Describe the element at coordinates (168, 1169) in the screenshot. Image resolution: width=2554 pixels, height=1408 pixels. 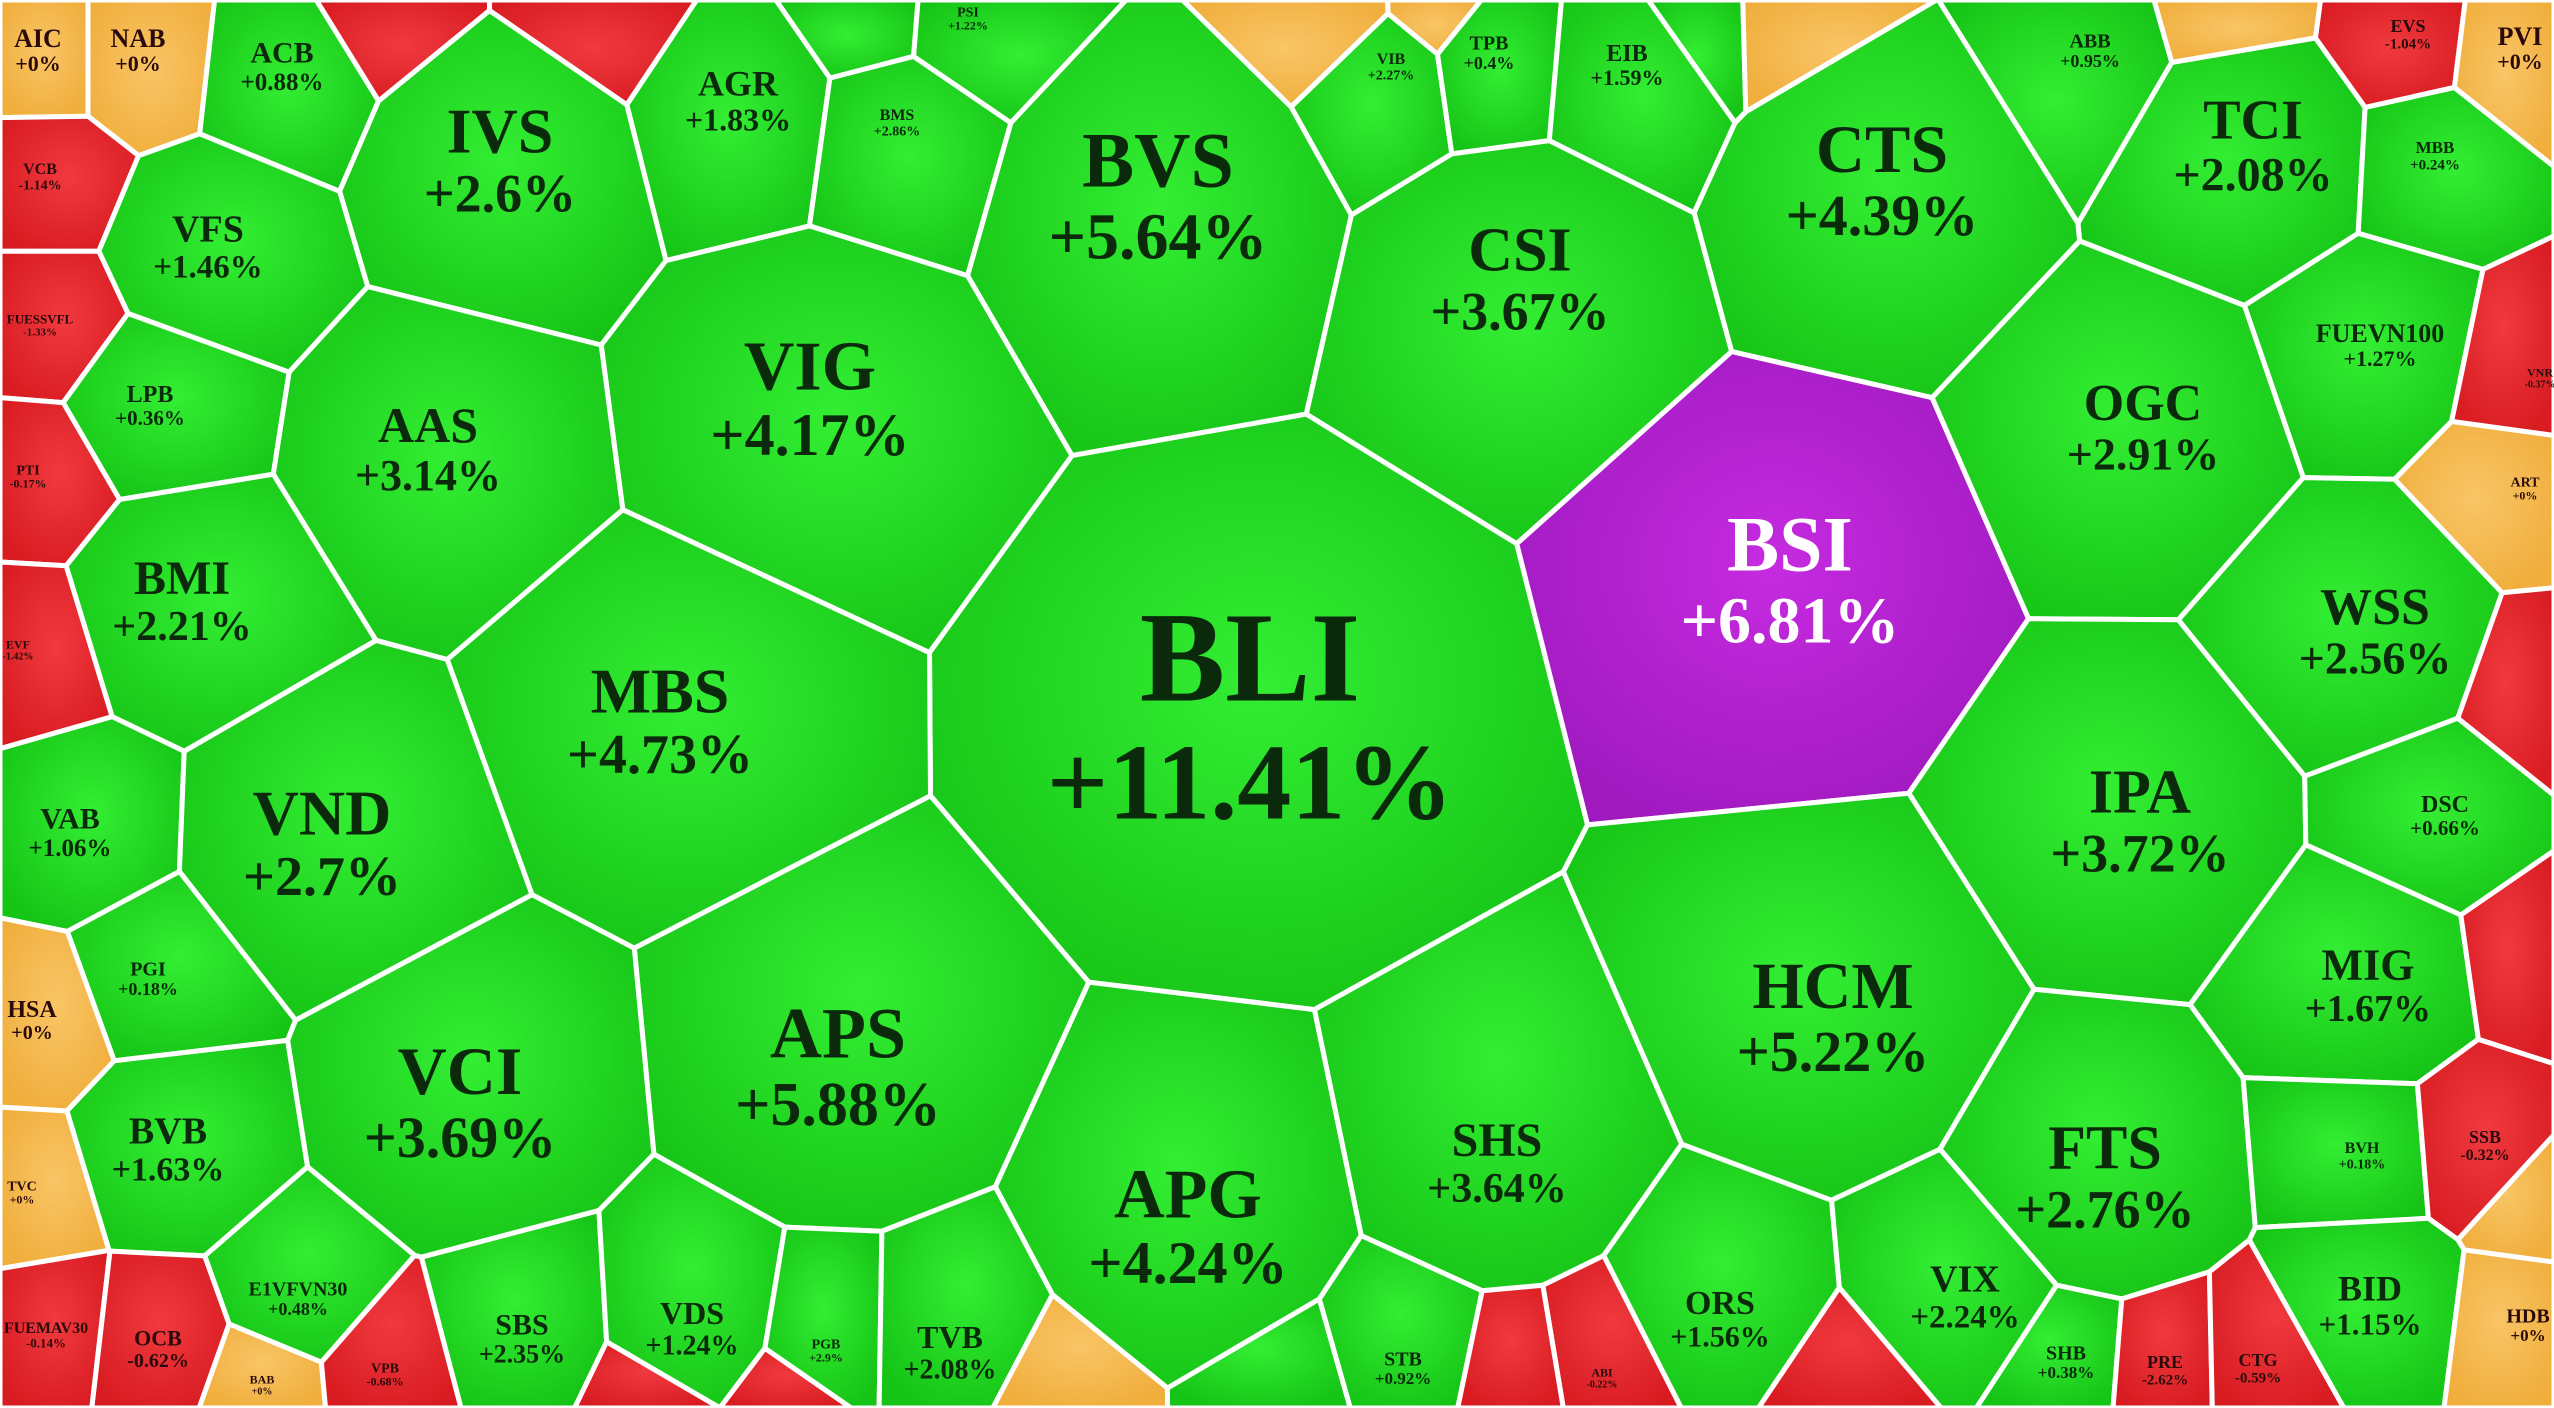
I see `change-label: +1.63%` at that location.